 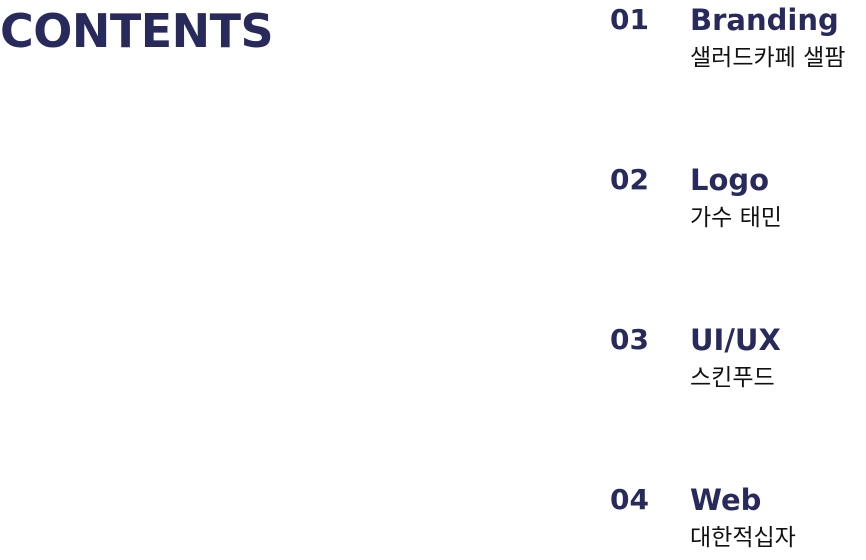 What do you see at coordinates (768, 58) in the screenshot?
I see `contents-item-subtitle: 샐러드카페 샐팜` at bounding box center [768, 58].